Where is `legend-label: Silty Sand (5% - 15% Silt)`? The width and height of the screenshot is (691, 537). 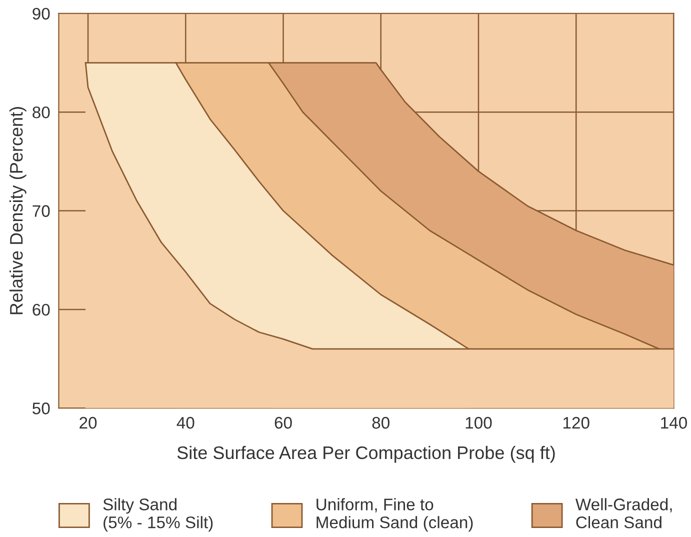 legend-label: Silty Sand (5% - 15% Silt) is located at coordinates (158, 515).